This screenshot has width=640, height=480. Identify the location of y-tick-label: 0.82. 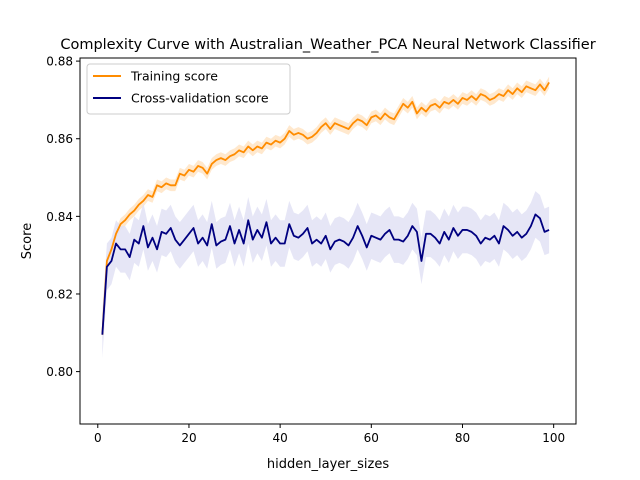
(59, 294).